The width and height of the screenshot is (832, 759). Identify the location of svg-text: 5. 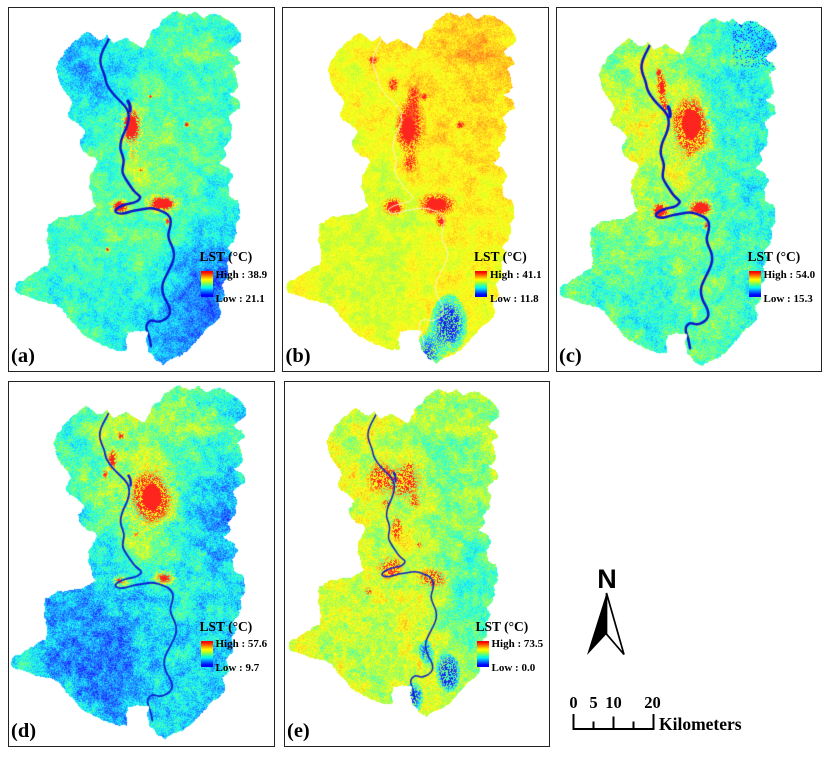
(593, 702).